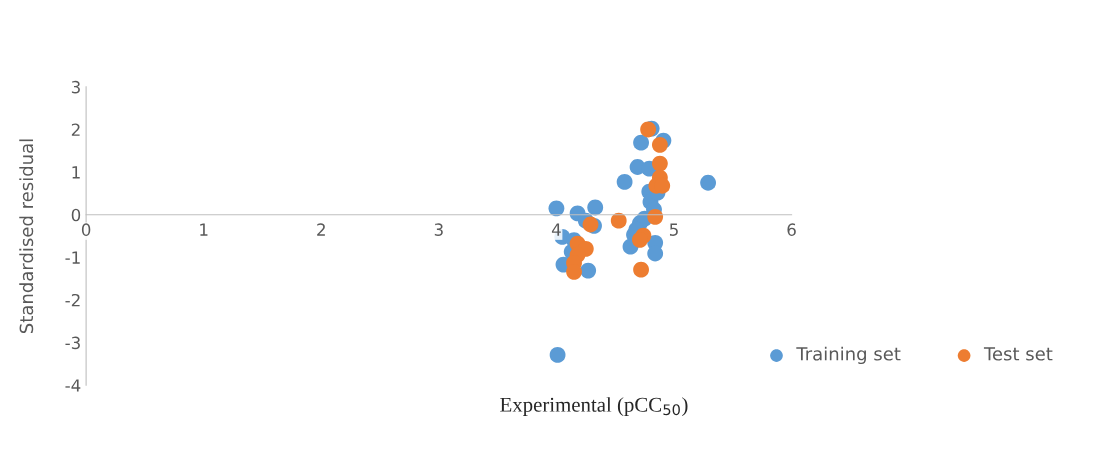  What do you see at coordinates (673, 229) in the screenshot?
I see `x-tick-label: 5` at bounding box center [673, 229].